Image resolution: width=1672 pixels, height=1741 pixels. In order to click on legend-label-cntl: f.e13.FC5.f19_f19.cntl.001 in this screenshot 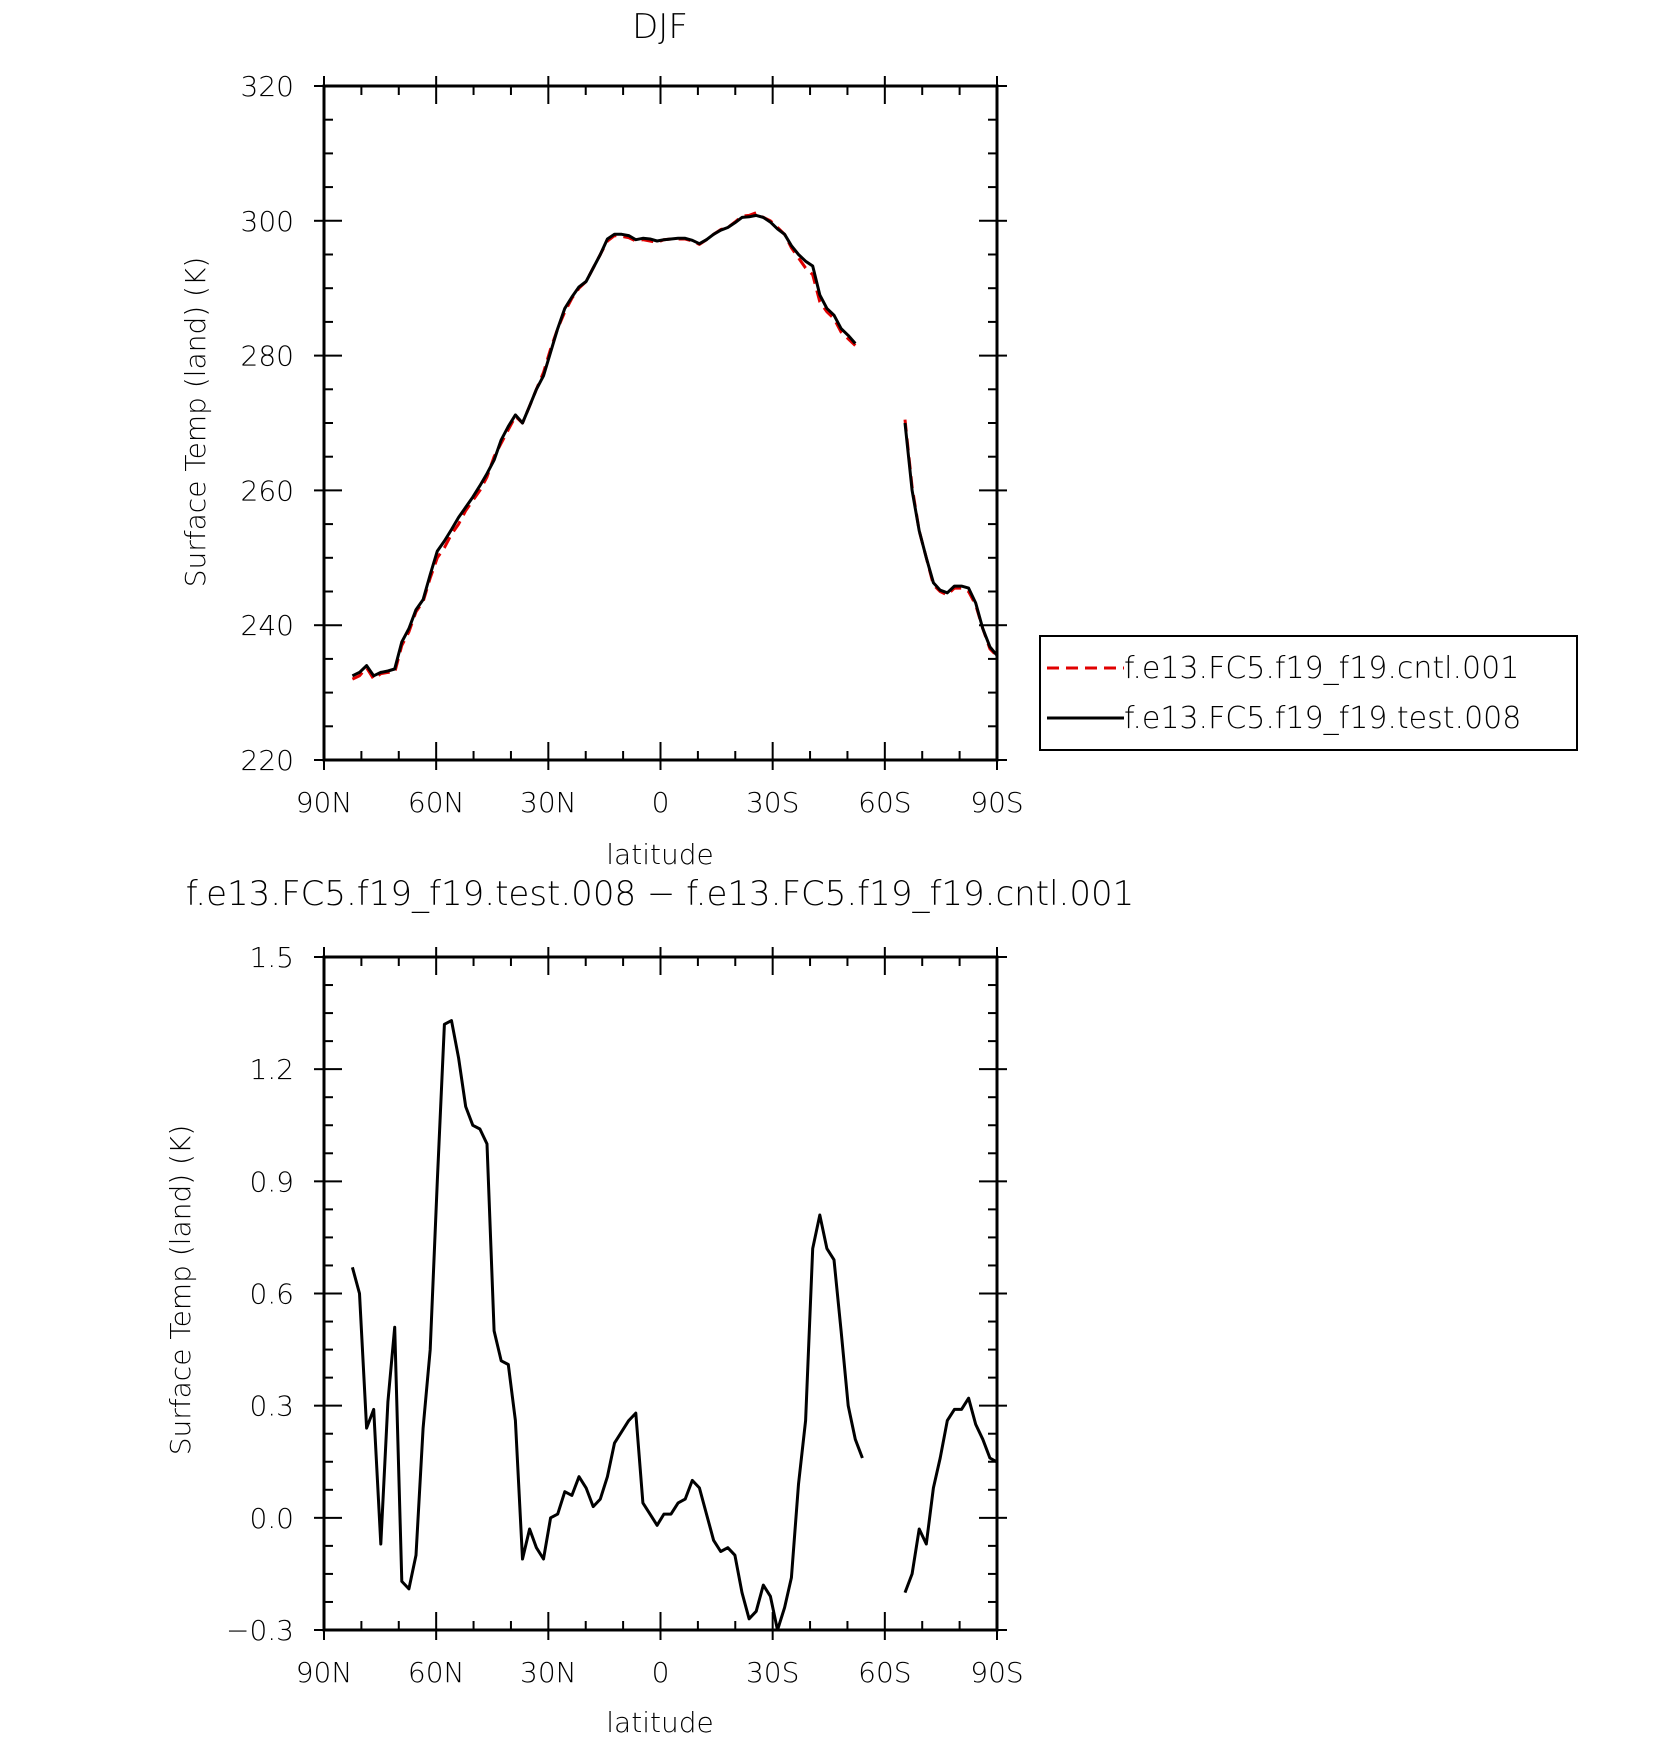, I will do `click(1321, 668)`.